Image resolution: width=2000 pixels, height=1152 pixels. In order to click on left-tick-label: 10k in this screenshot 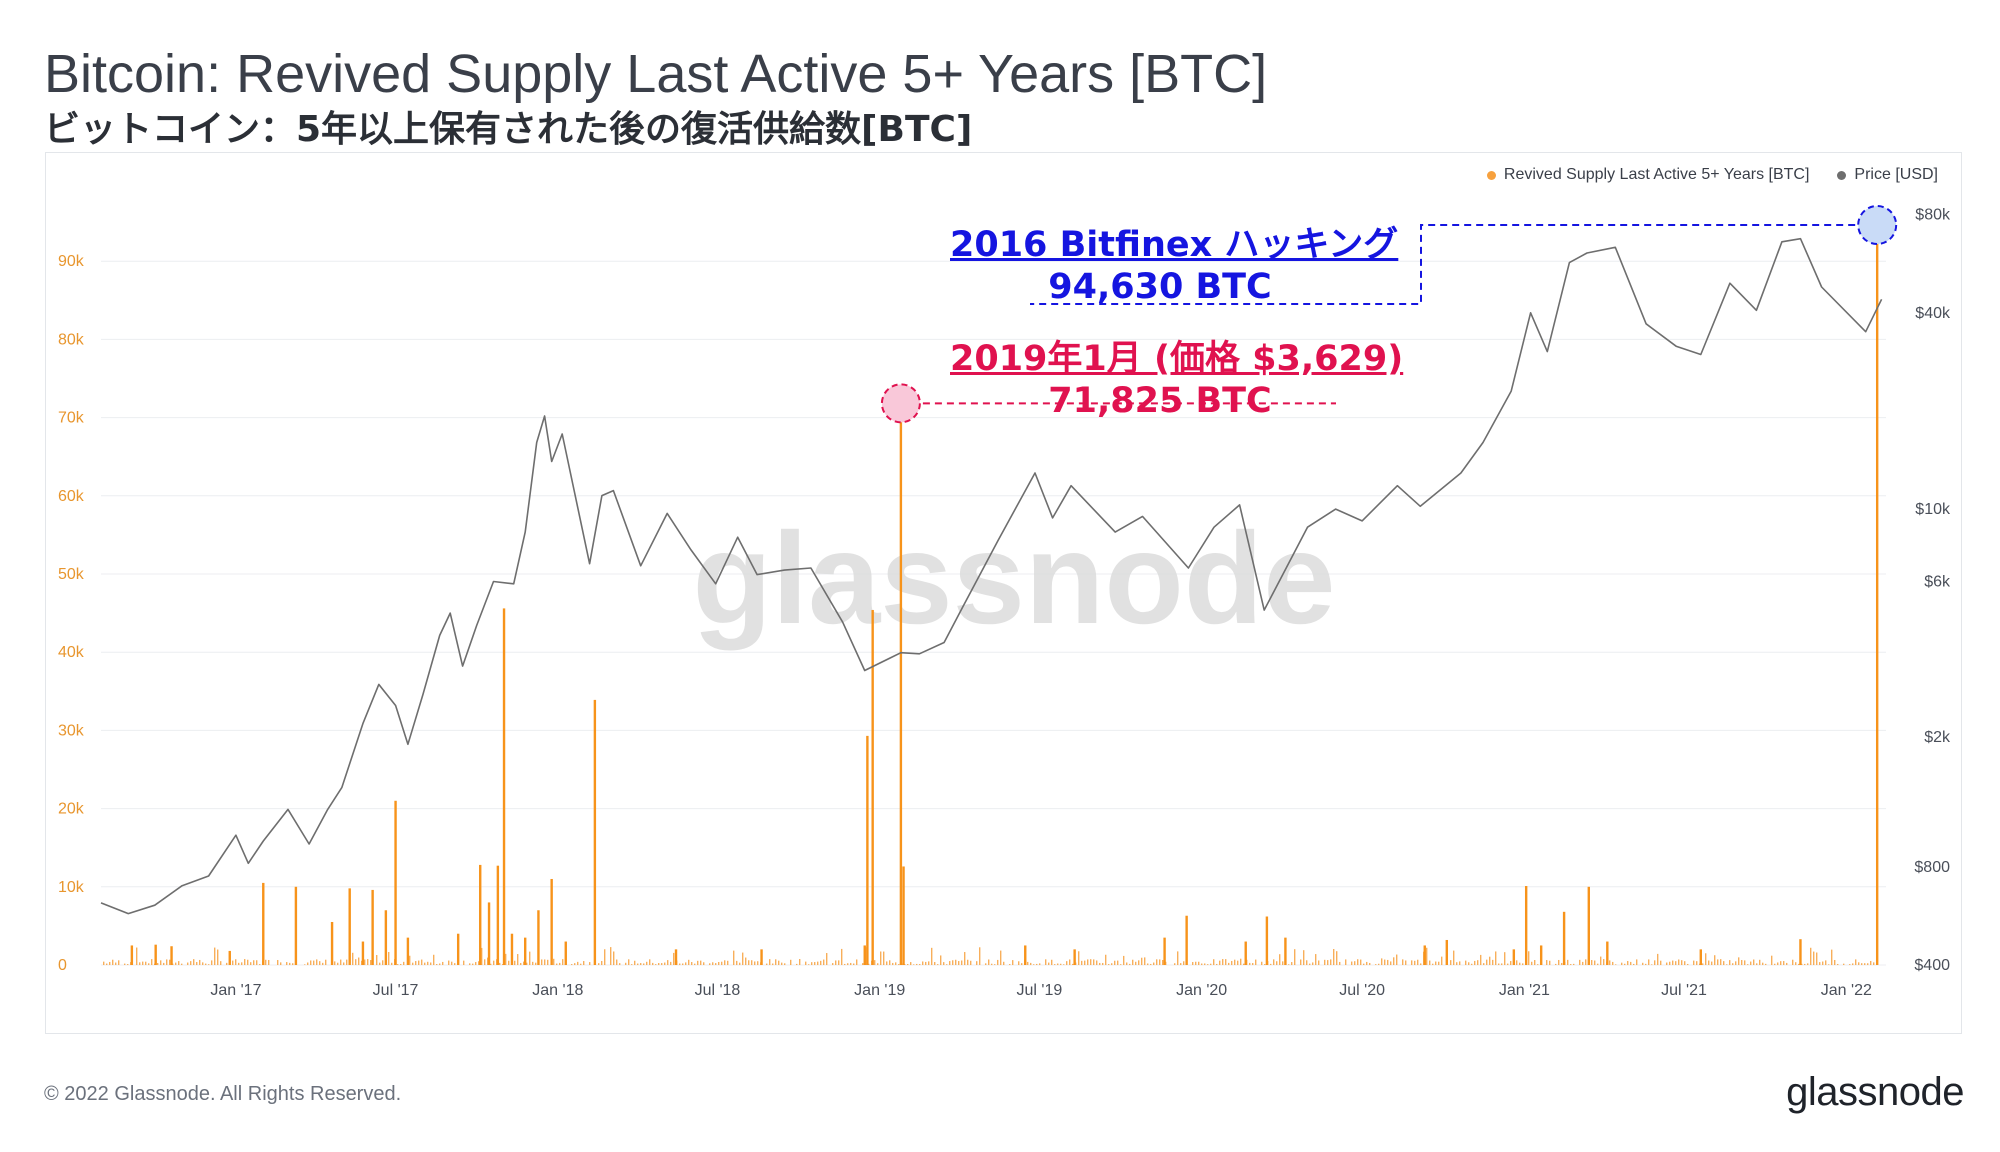, I will do `click(71, 887)`.